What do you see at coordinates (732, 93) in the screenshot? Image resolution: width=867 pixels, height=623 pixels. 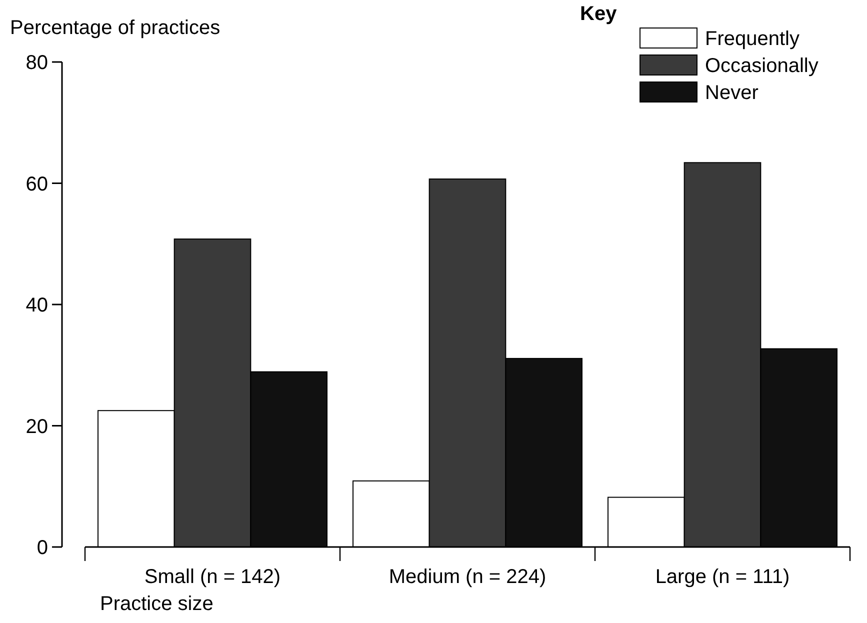 I see `legend-label: Never` at bounding box center [732, 93].